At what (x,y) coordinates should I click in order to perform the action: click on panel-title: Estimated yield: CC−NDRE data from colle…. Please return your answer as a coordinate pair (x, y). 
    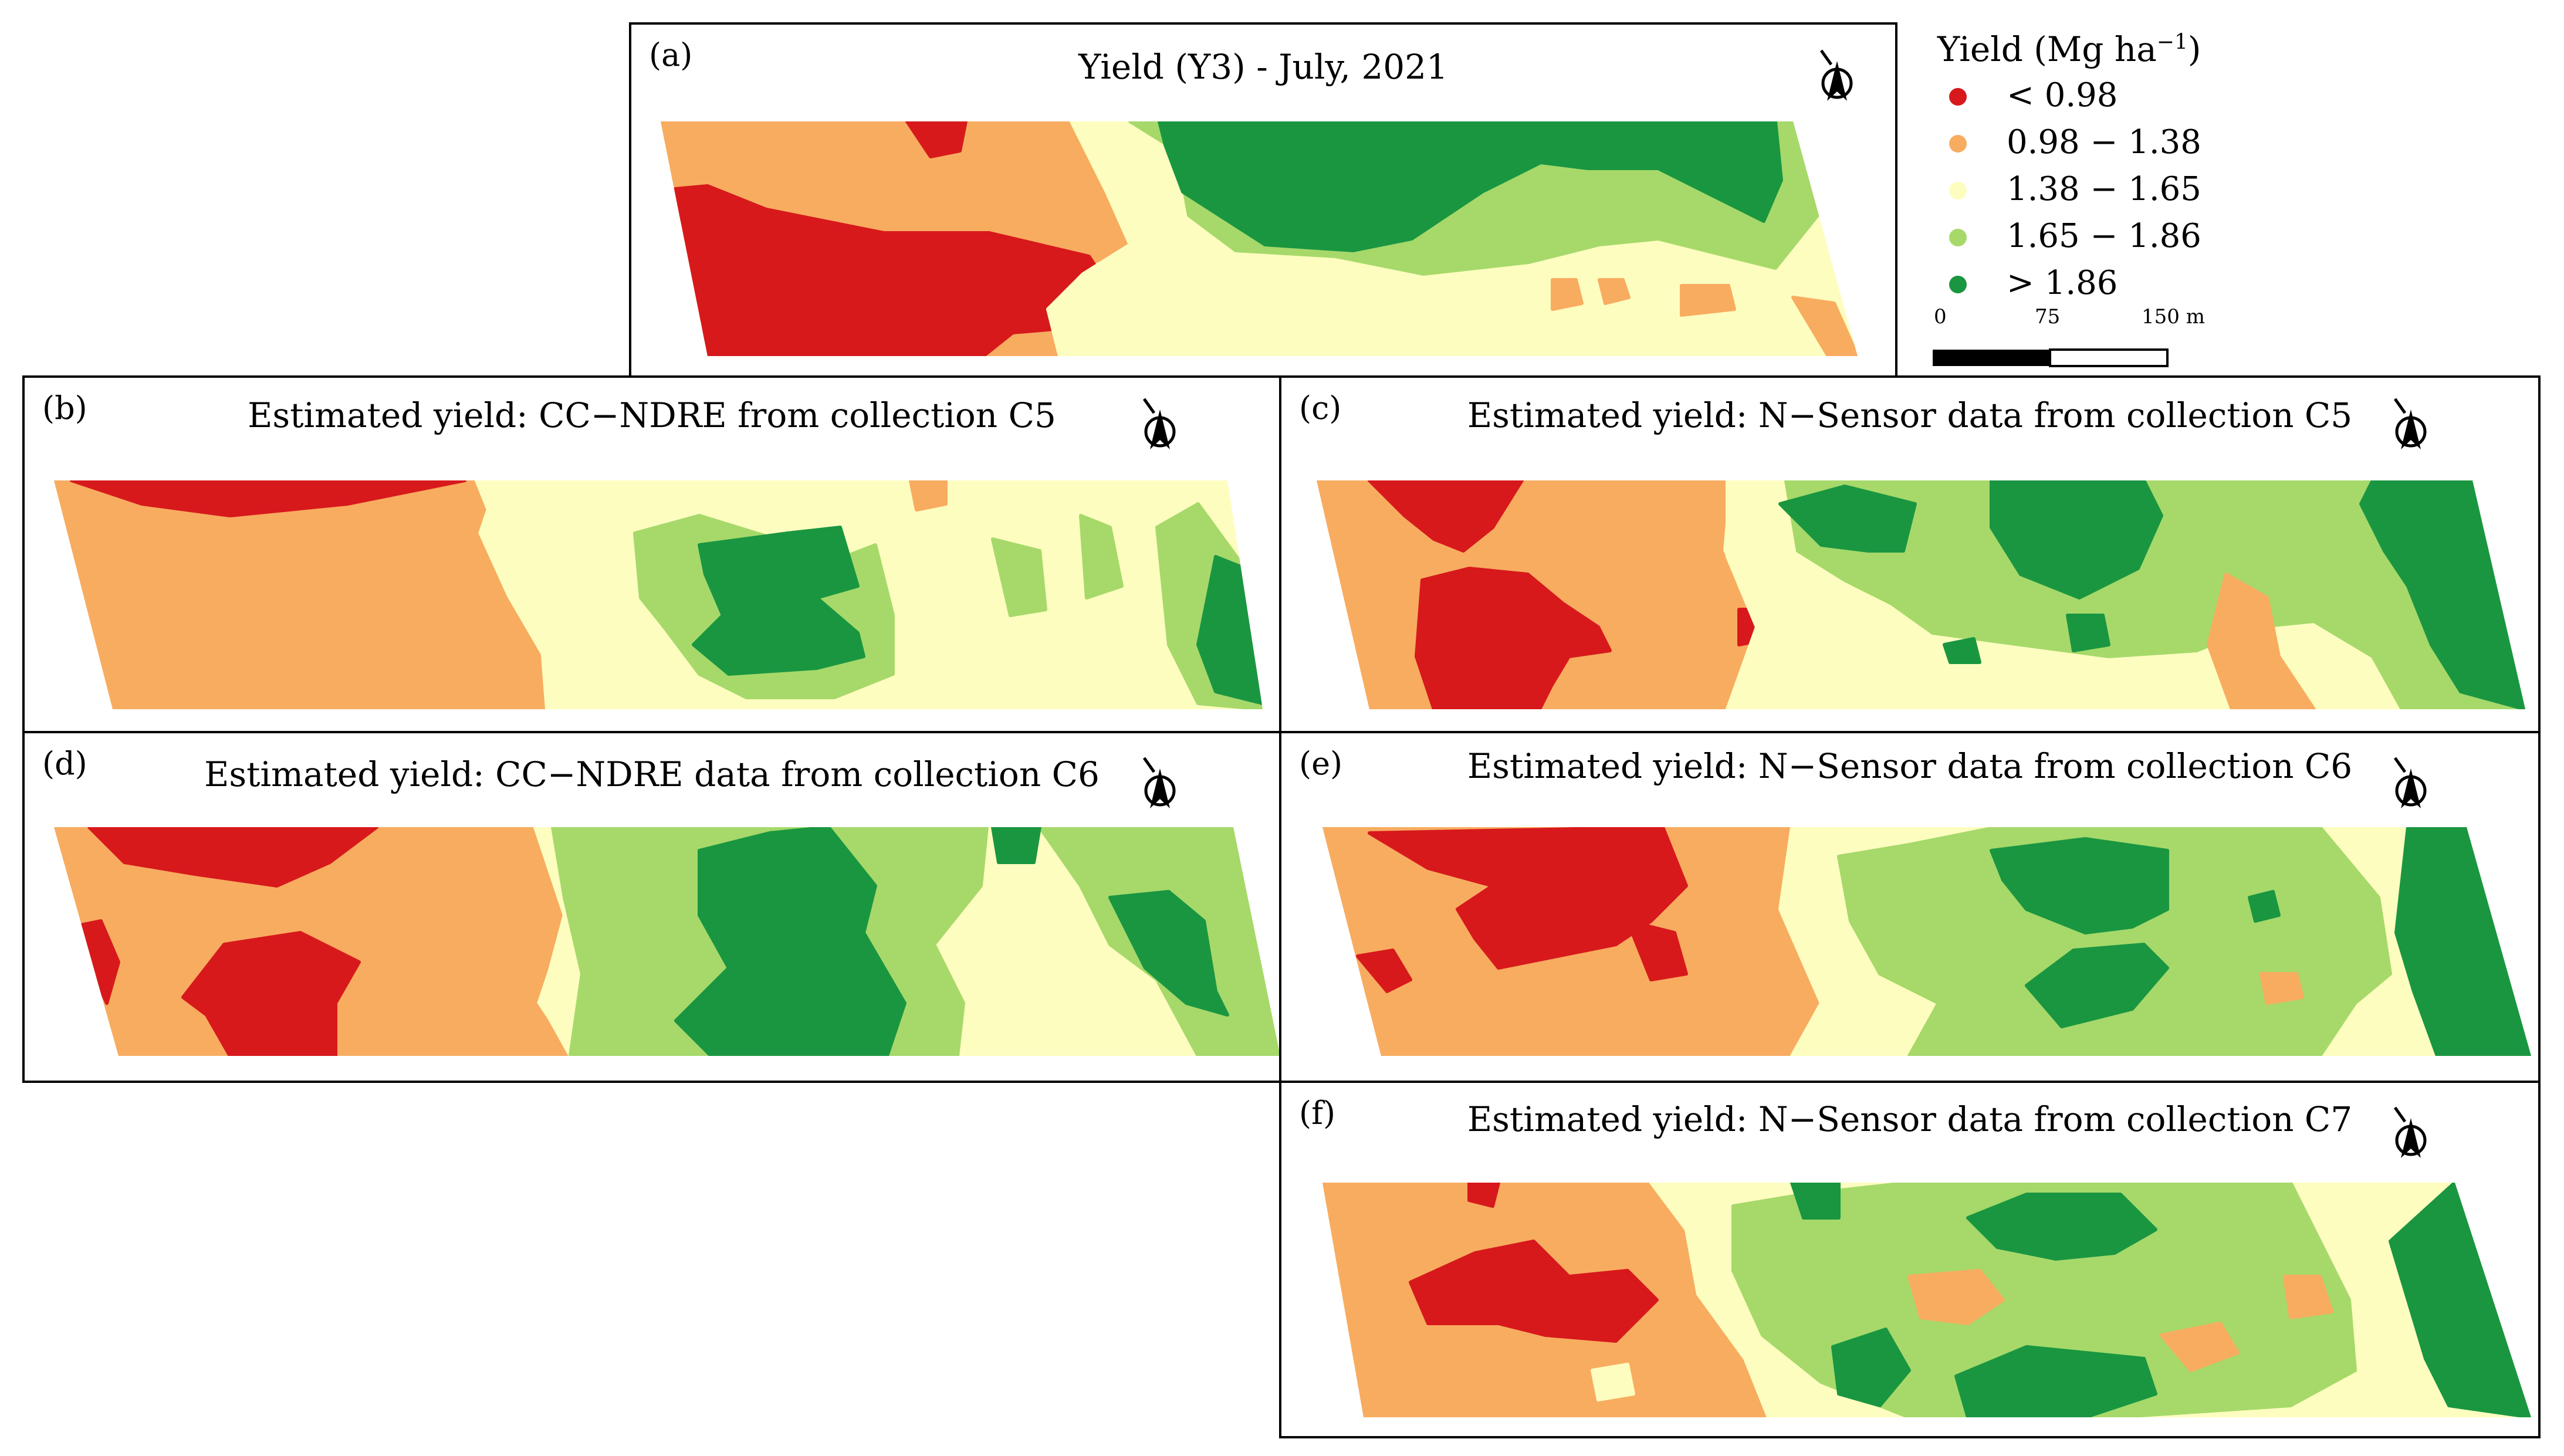
    Looking at the image, I should click on (652, 774).